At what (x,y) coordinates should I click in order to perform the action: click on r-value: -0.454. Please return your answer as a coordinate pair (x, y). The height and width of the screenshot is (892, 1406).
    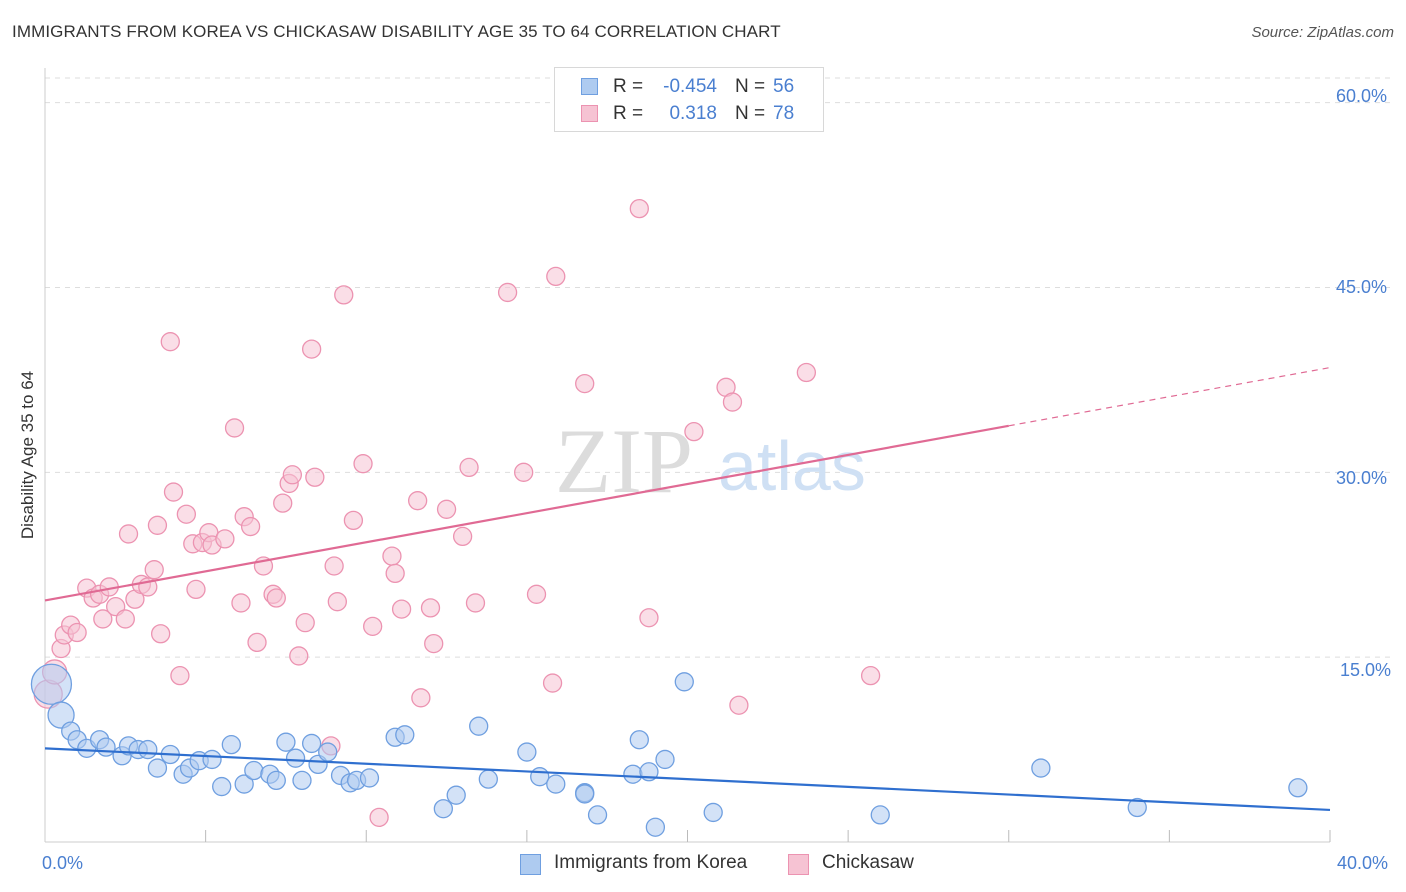
    Looking at the image, I should click on (690, 86).